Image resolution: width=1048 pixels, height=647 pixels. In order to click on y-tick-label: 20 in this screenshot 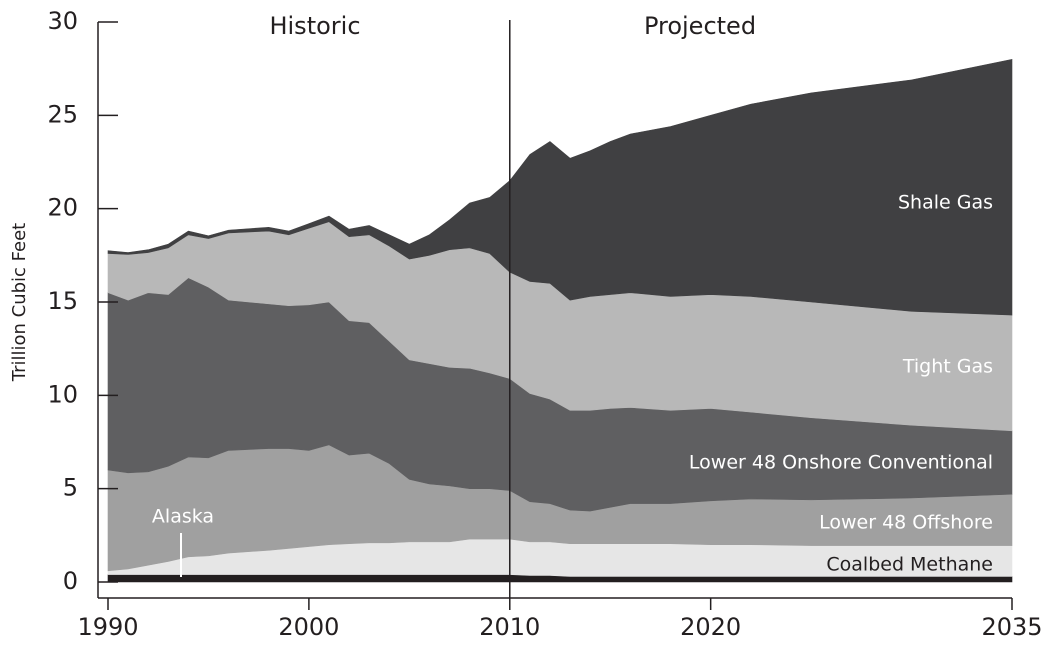, I will do `click(62, 208)`.